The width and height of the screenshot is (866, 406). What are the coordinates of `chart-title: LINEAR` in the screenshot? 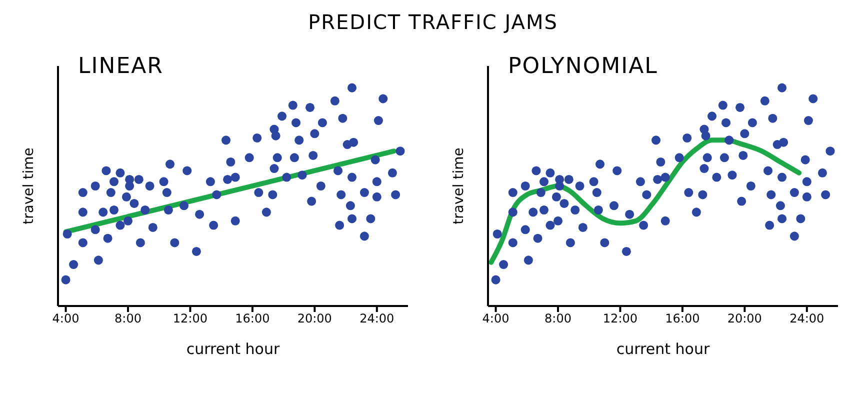 It's located at (121, 66).